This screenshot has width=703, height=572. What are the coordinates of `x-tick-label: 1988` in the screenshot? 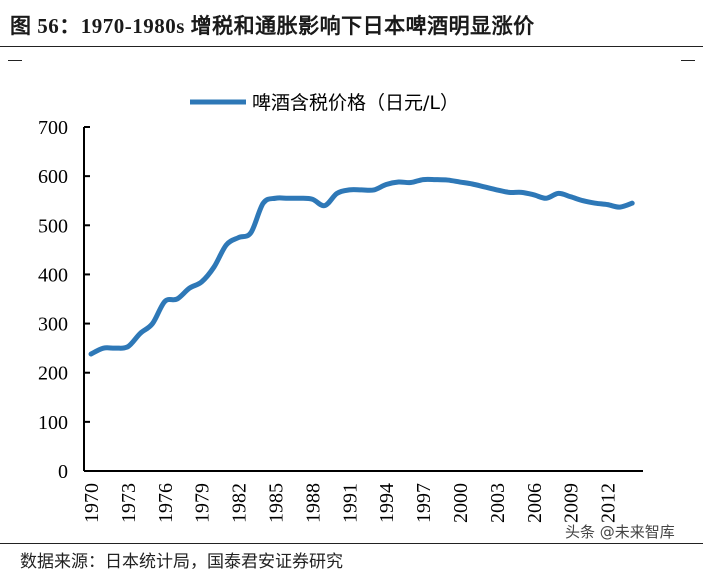 It's located at (313, 503).